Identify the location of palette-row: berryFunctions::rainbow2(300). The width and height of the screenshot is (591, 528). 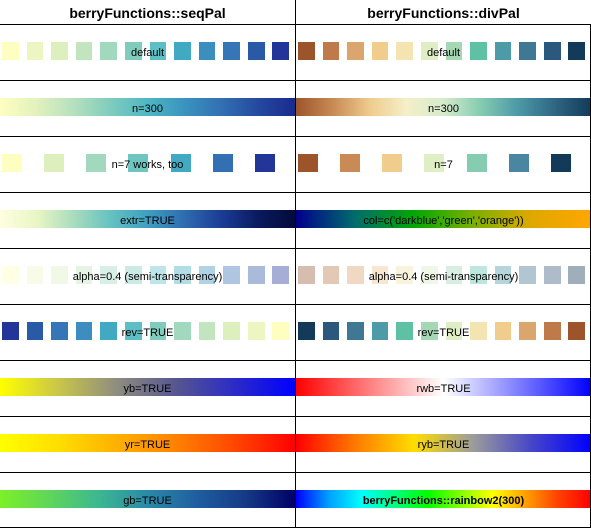
(443, 500).